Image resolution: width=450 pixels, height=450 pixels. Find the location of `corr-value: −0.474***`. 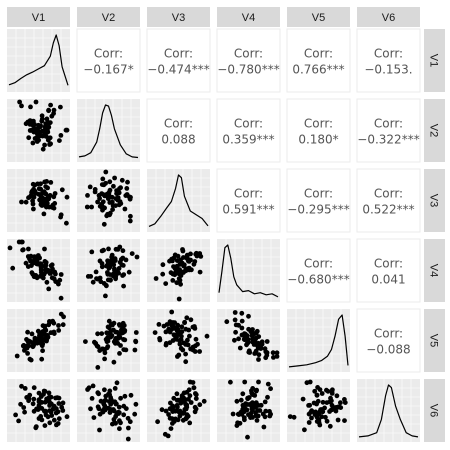

corr-value: −0.474*** is located at coordinates (178, 70).